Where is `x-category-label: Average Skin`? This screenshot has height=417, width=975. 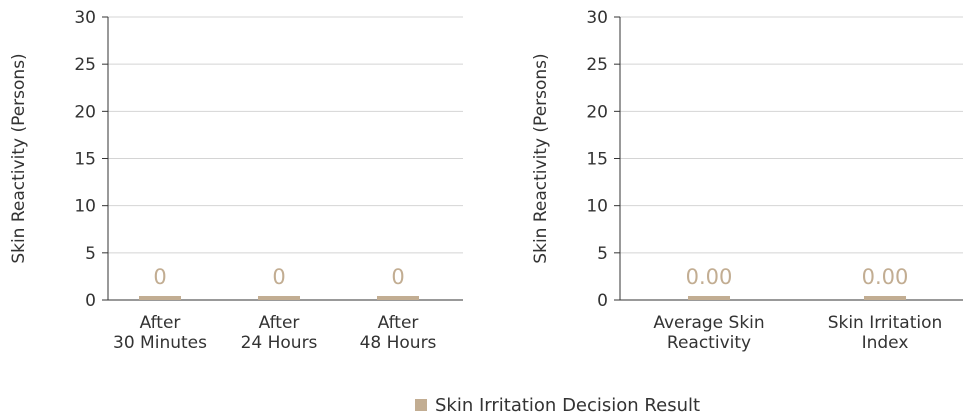 x-category-label: Average Skin is located at coordinates (708, 323).